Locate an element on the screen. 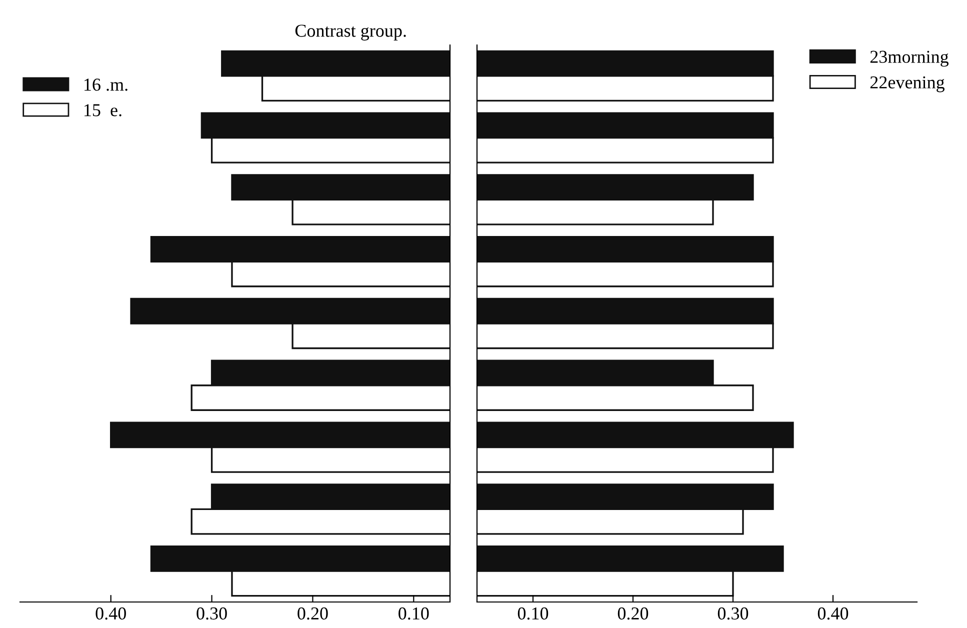  legend-label: 15 e. is located at coordinates (103, 110).